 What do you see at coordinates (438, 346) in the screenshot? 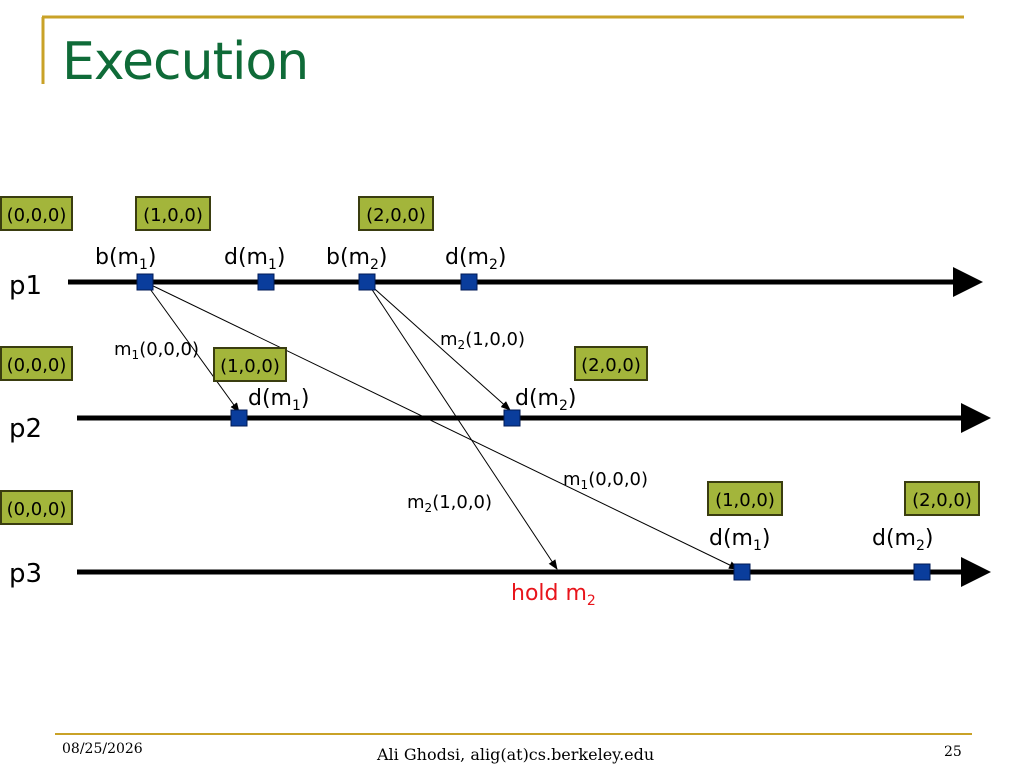
I see `message-arrow-m2-to-p2` at bounding box center [438, 346].